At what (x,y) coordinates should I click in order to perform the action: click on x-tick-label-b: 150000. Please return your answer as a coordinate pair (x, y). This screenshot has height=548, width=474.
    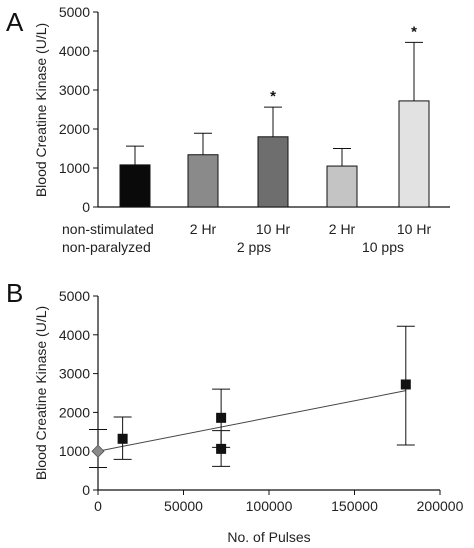
    Looking at the image, I should click on (354, 506).